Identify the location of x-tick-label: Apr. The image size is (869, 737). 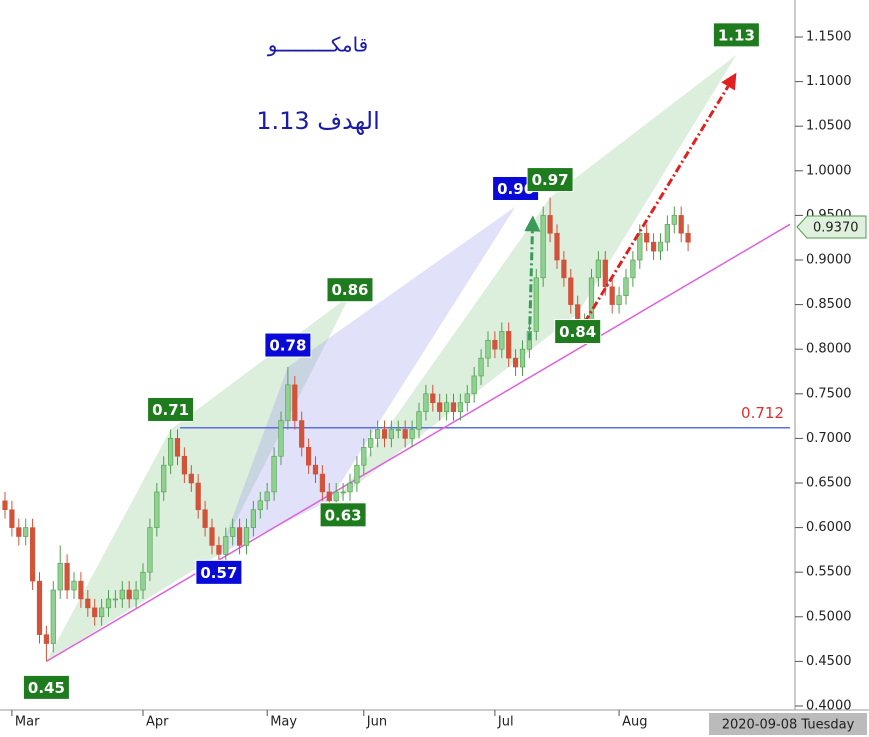
(157, 722).